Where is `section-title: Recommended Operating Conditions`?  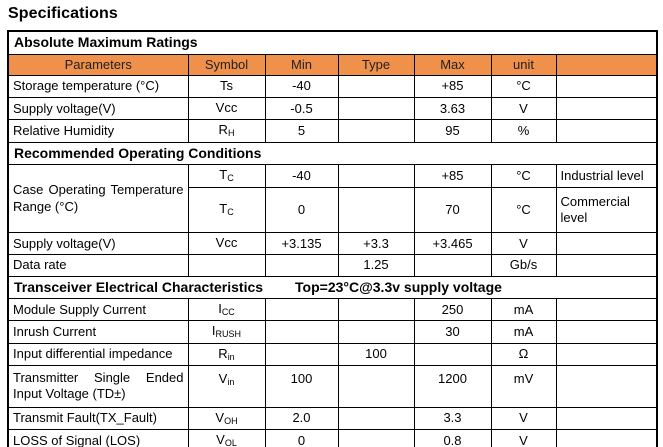 section-title: Recommended Operating Conditions is located at coordinates (332, 153).